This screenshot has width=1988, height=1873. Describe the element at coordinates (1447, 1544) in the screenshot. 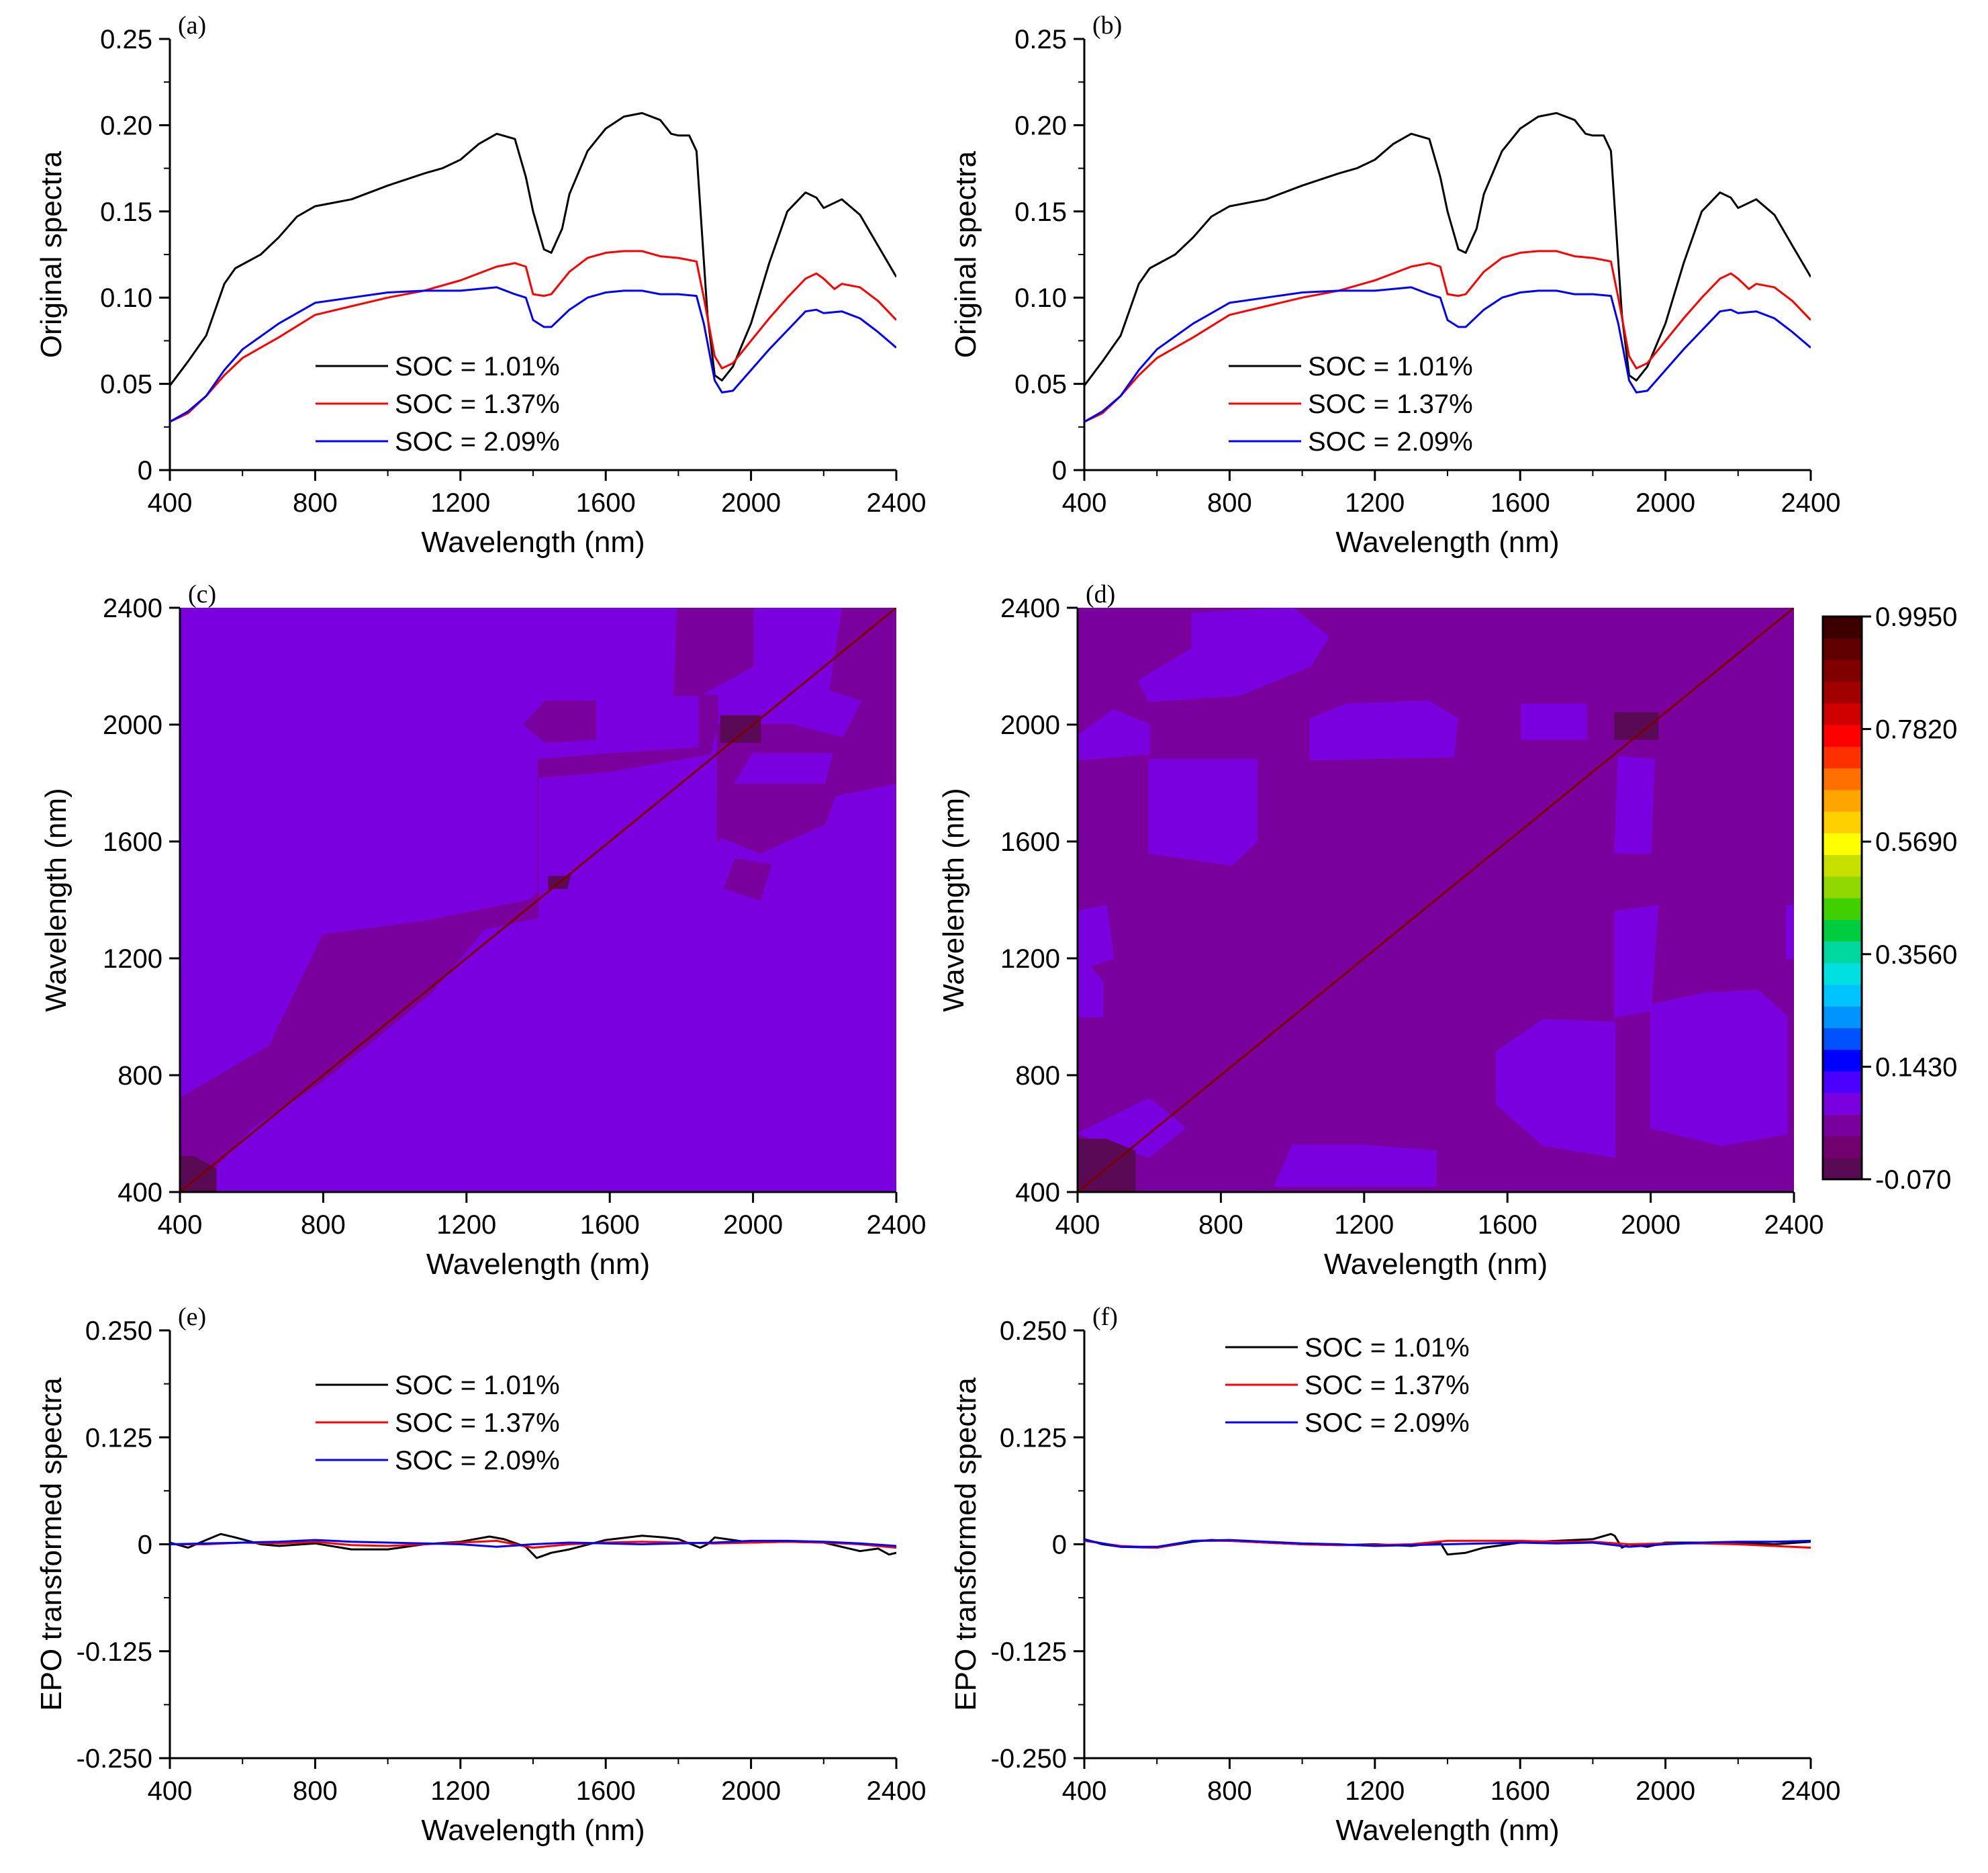

I see `series-group` at that location.